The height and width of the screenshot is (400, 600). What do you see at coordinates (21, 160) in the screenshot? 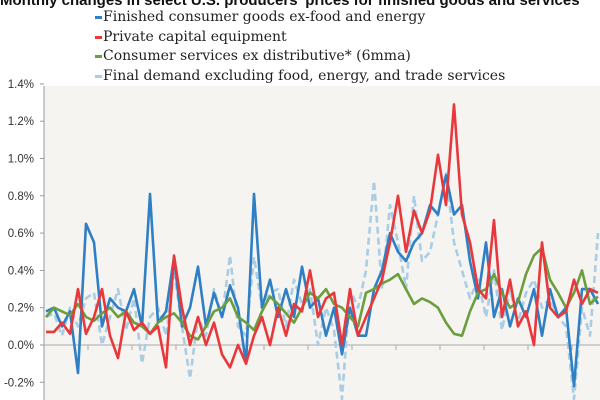
I see `y-tick-label: 1.0%` at bounding box center [21, 160].